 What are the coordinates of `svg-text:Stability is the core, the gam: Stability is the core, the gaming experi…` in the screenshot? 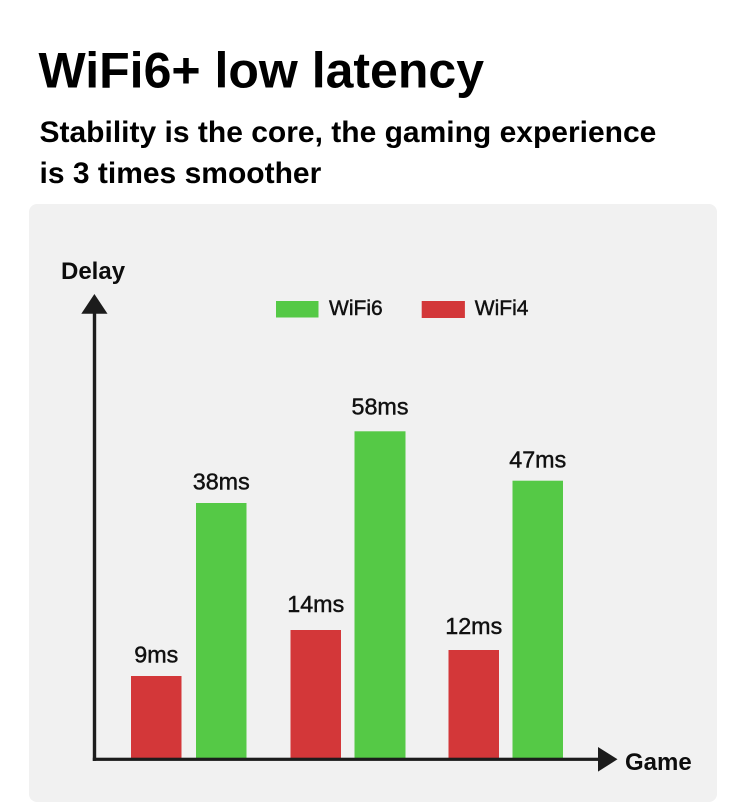 It's located at (348, 132).